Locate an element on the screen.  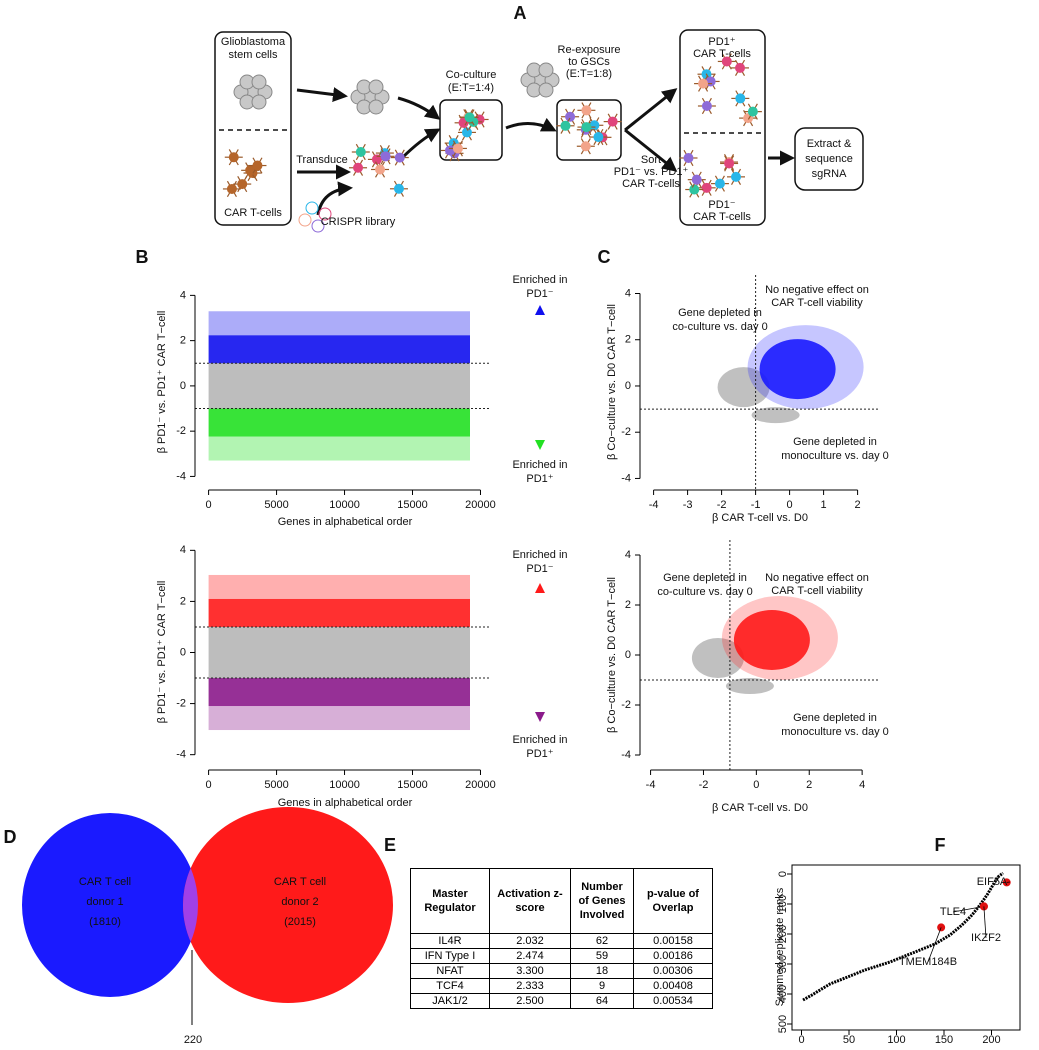
panel-label: D is located at coordinates (10, 837).